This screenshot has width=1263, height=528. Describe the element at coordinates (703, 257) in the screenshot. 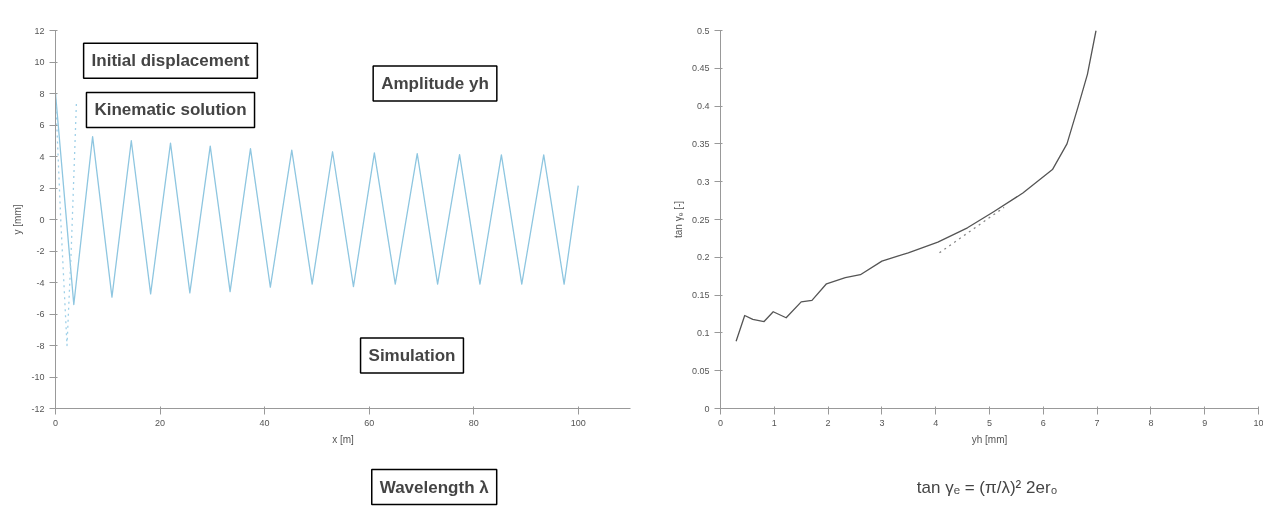

I see `y-tick-label: 0.2` at that location.